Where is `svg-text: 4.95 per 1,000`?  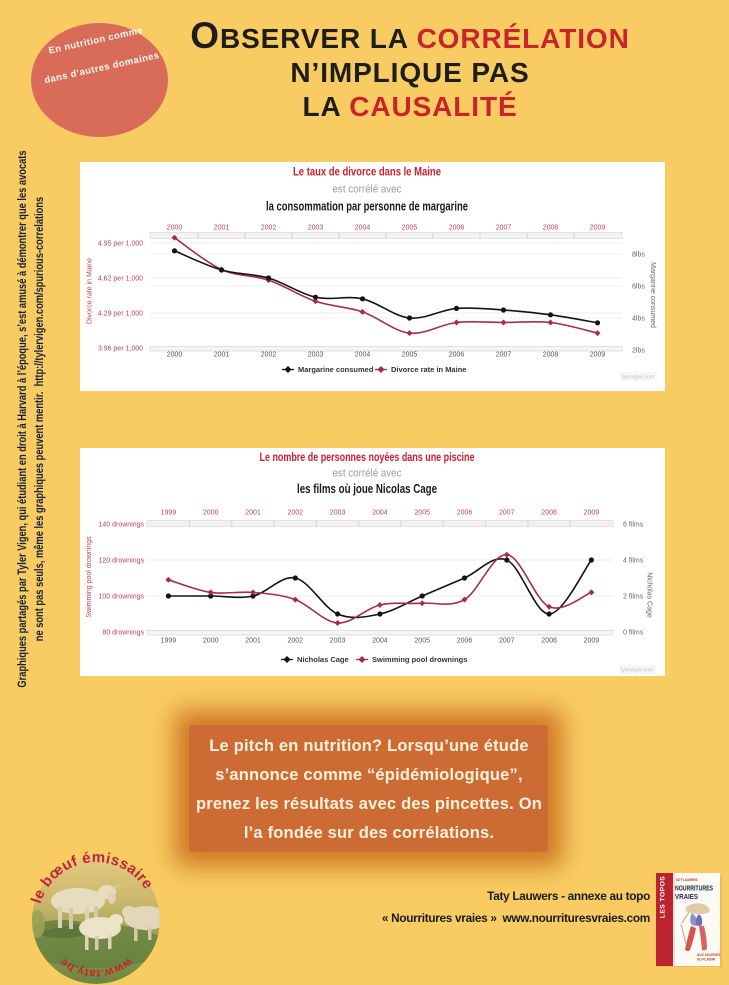 svg-text: 4.95 per 1,000 is located at coordinates (120, 244).